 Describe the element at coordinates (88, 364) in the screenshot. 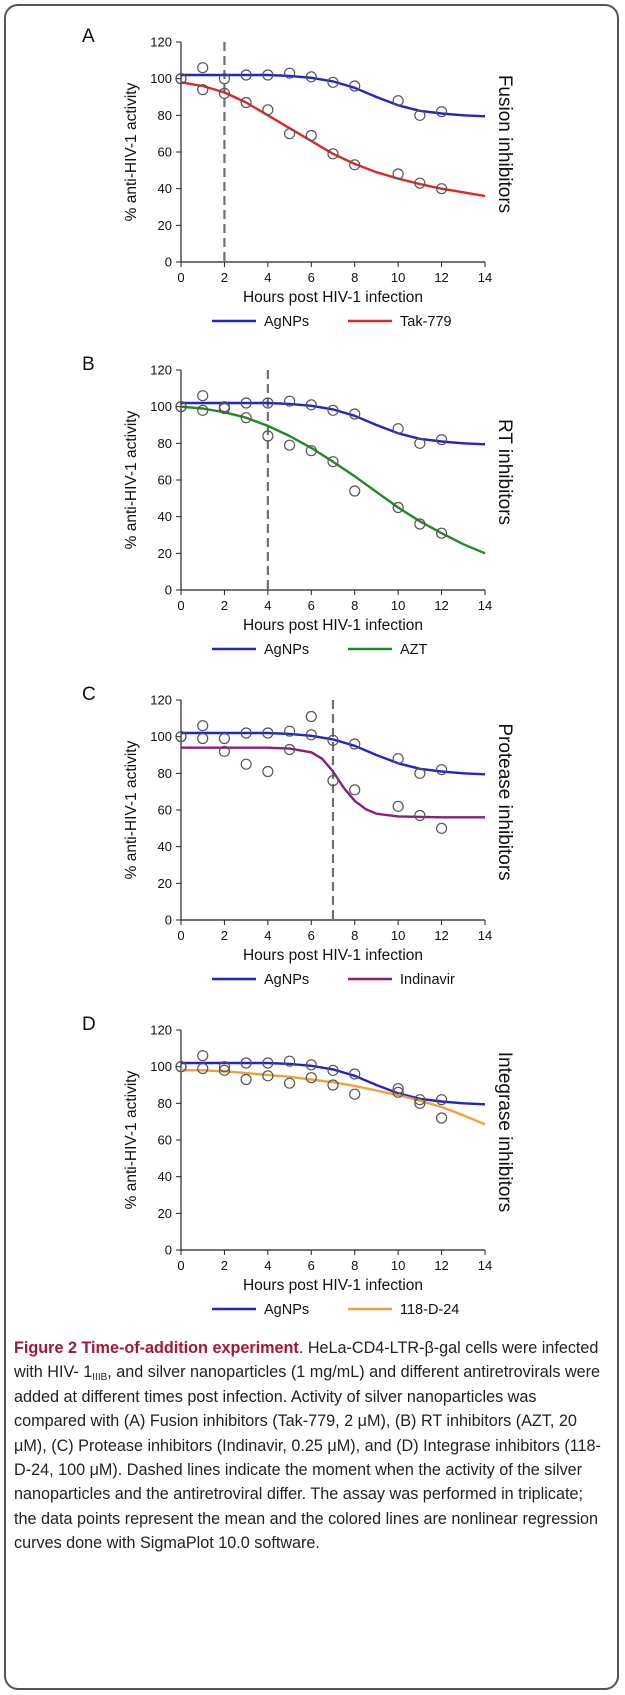

I see `panel-letter: B` at that location.